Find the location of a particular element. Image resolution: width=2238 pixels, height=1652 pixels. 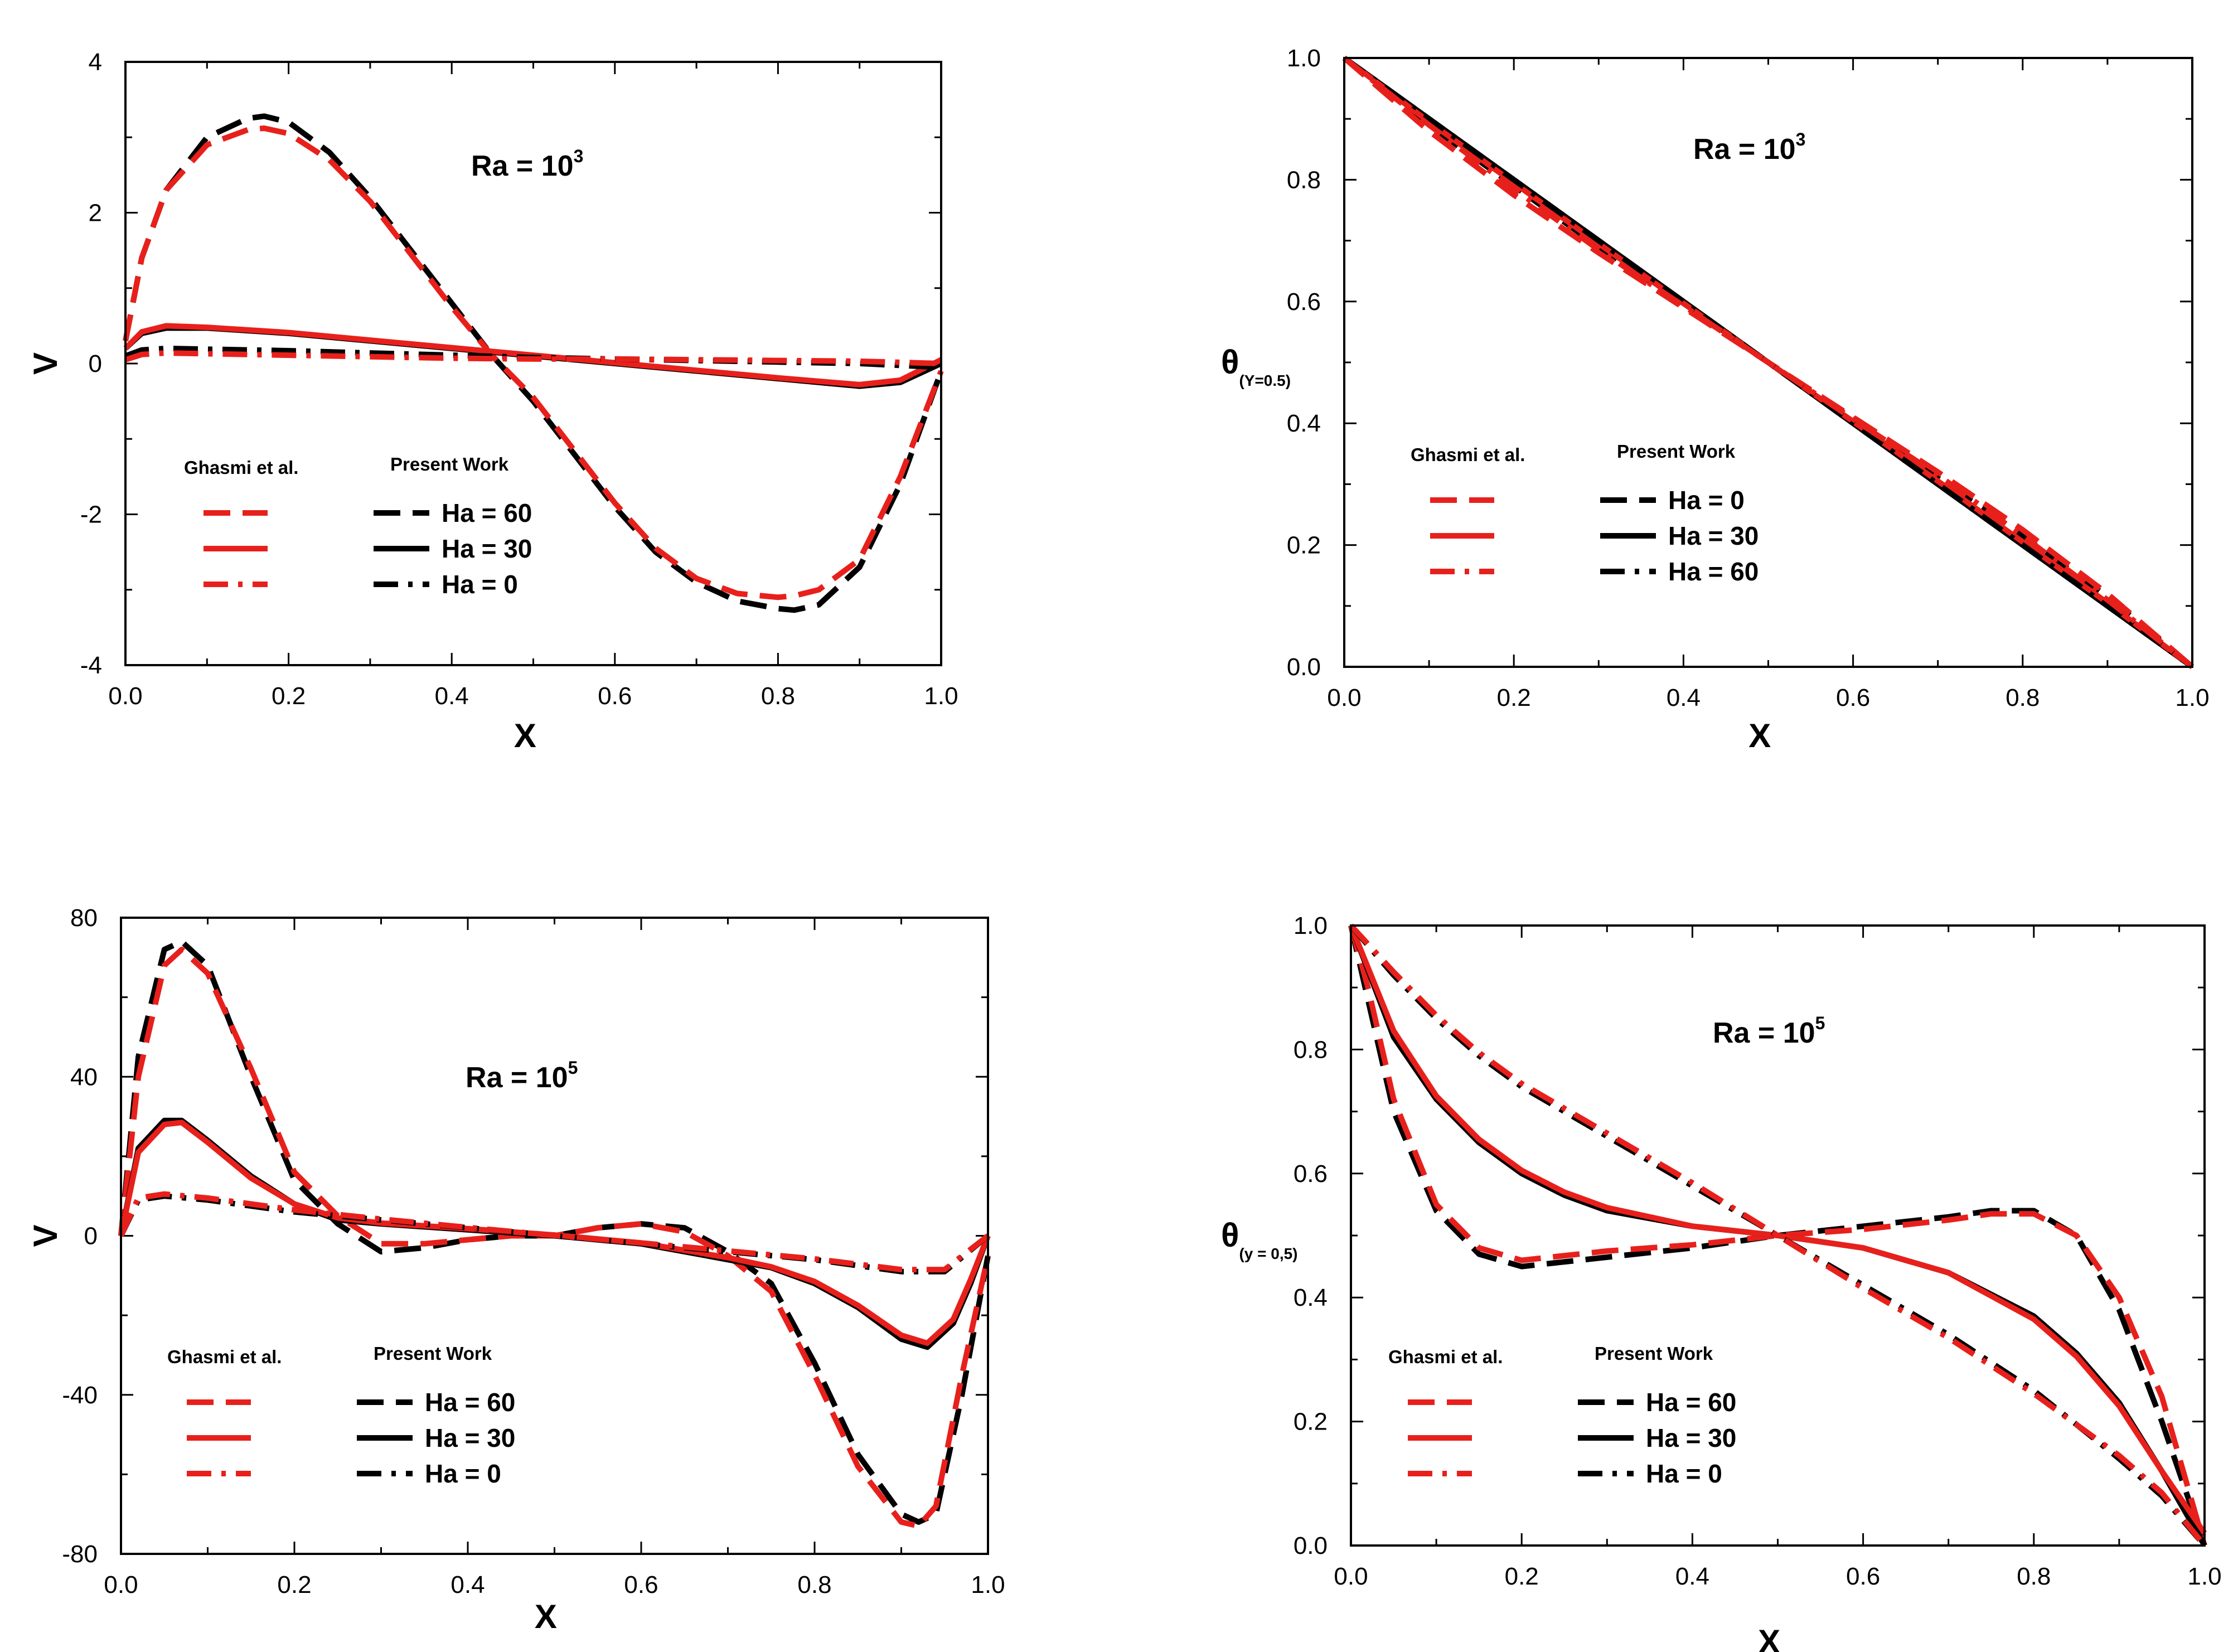

y-tick-label: -2 is located at coordinates (91, 515).